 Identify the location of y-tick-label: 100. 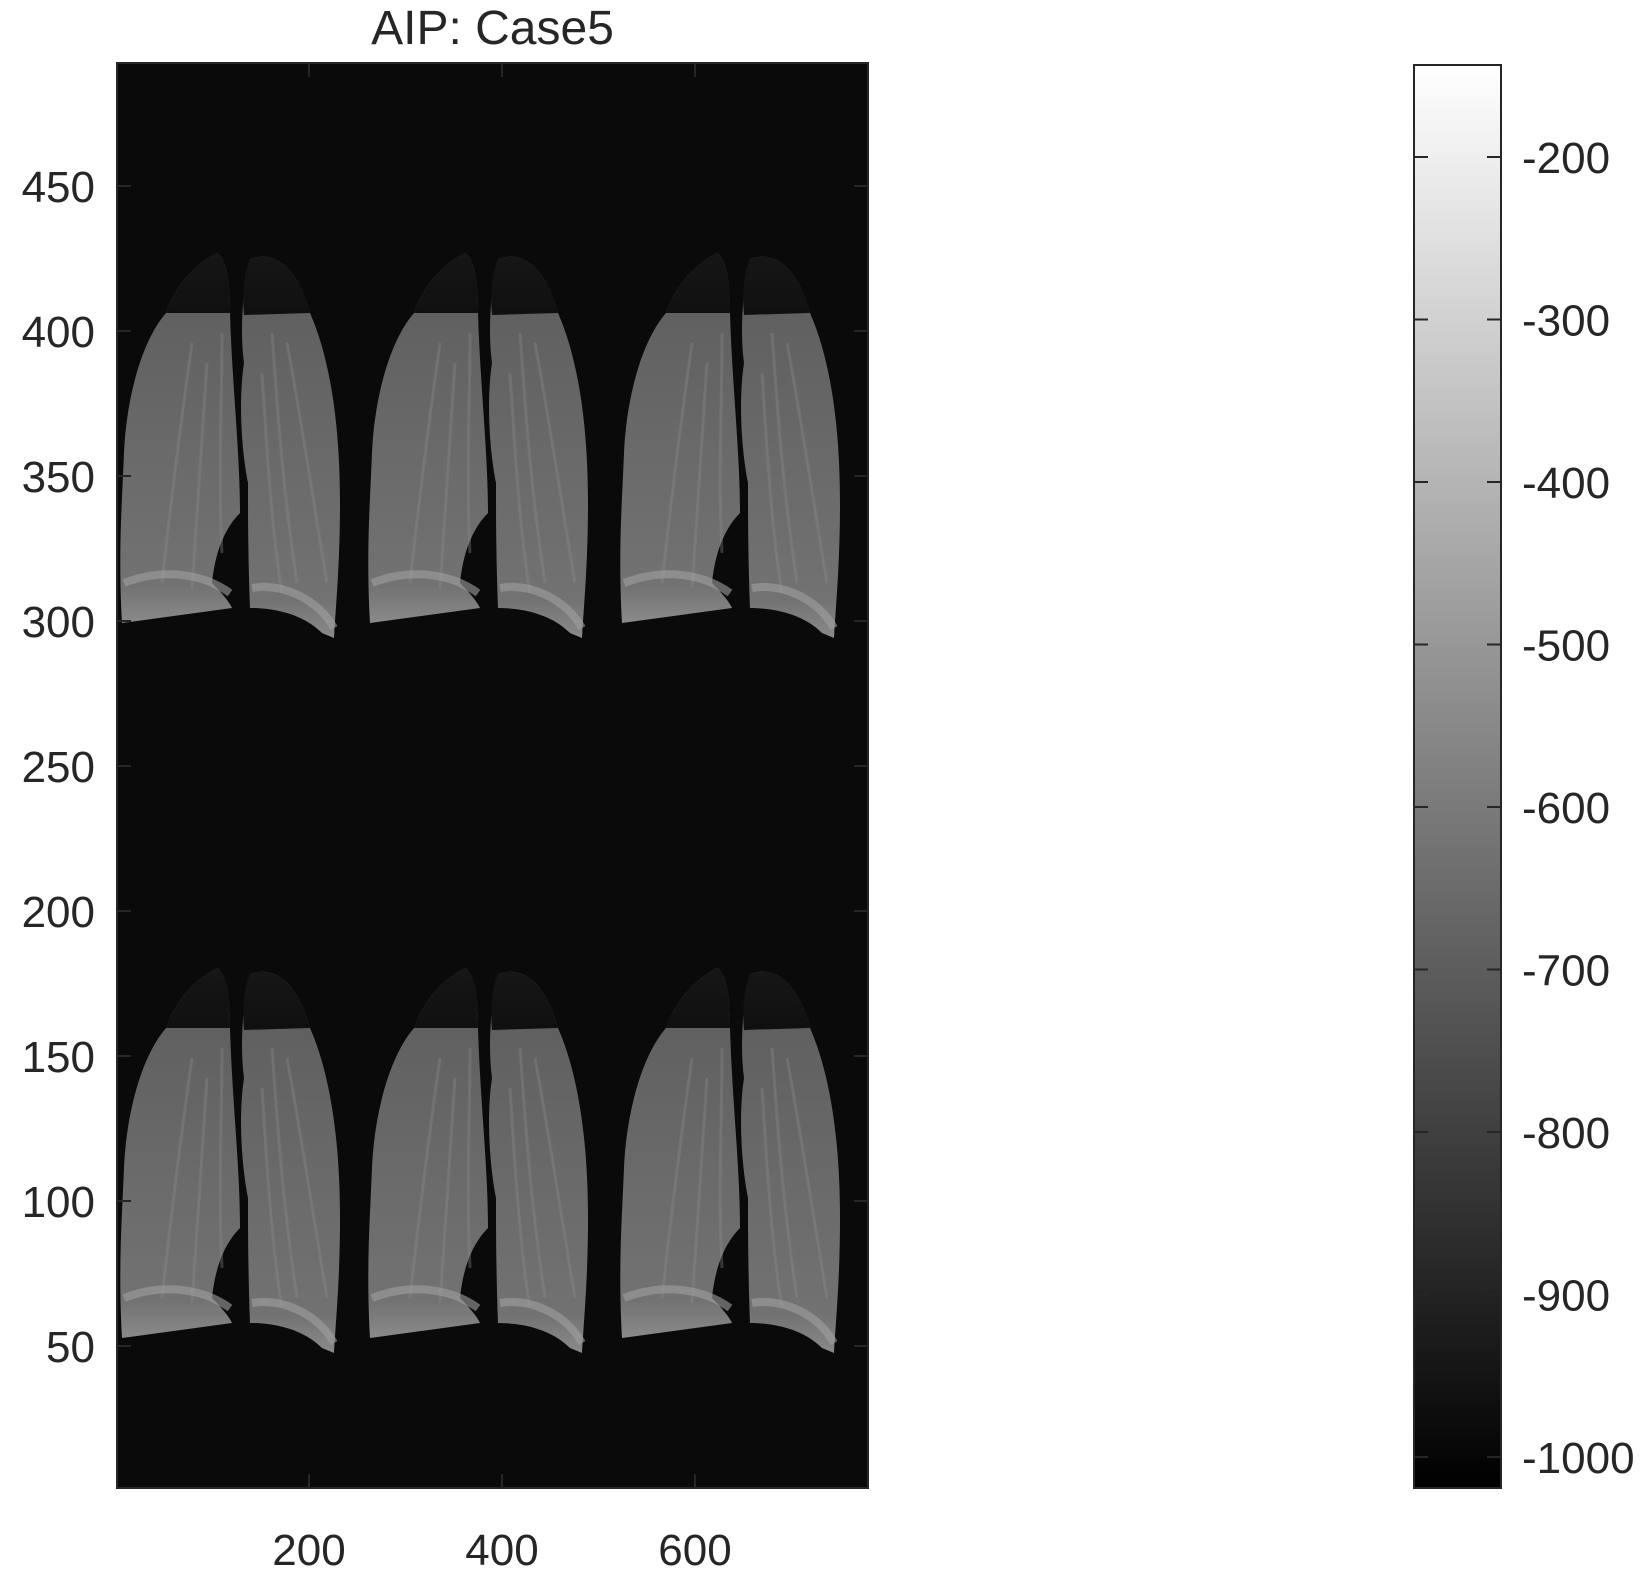
(58, 1202).